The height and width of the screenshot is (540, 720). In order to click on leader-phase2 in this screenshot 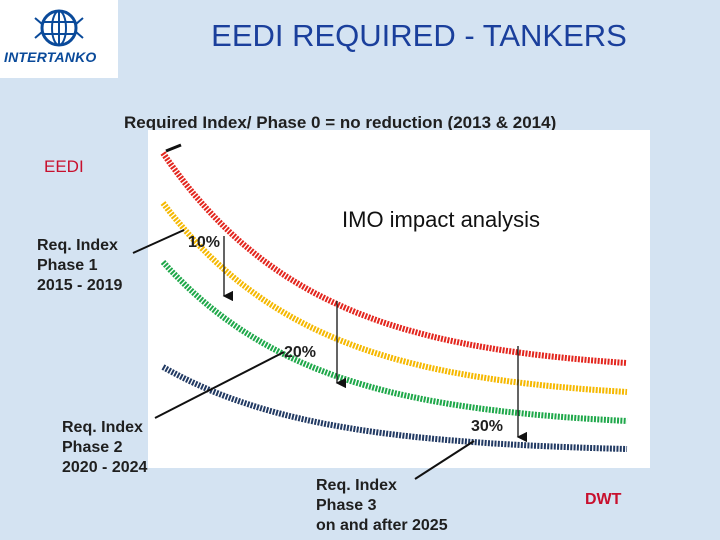, I will do `click(219, 385)`.